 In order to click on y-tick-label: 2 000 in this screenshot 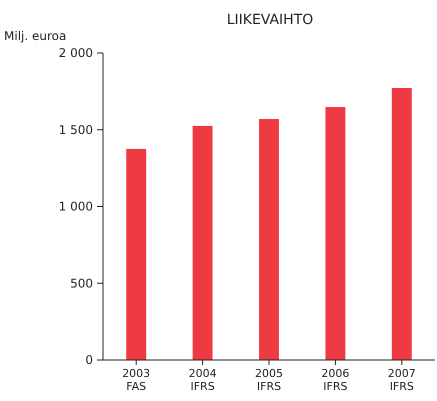, I will do `click(75, 53)`.